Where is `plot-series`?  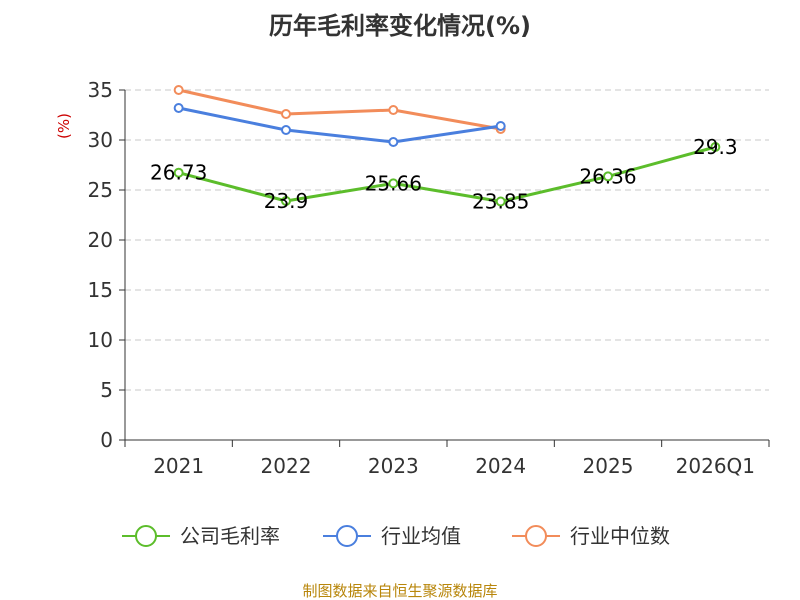
plot-series is located at coordinates (447, 146).